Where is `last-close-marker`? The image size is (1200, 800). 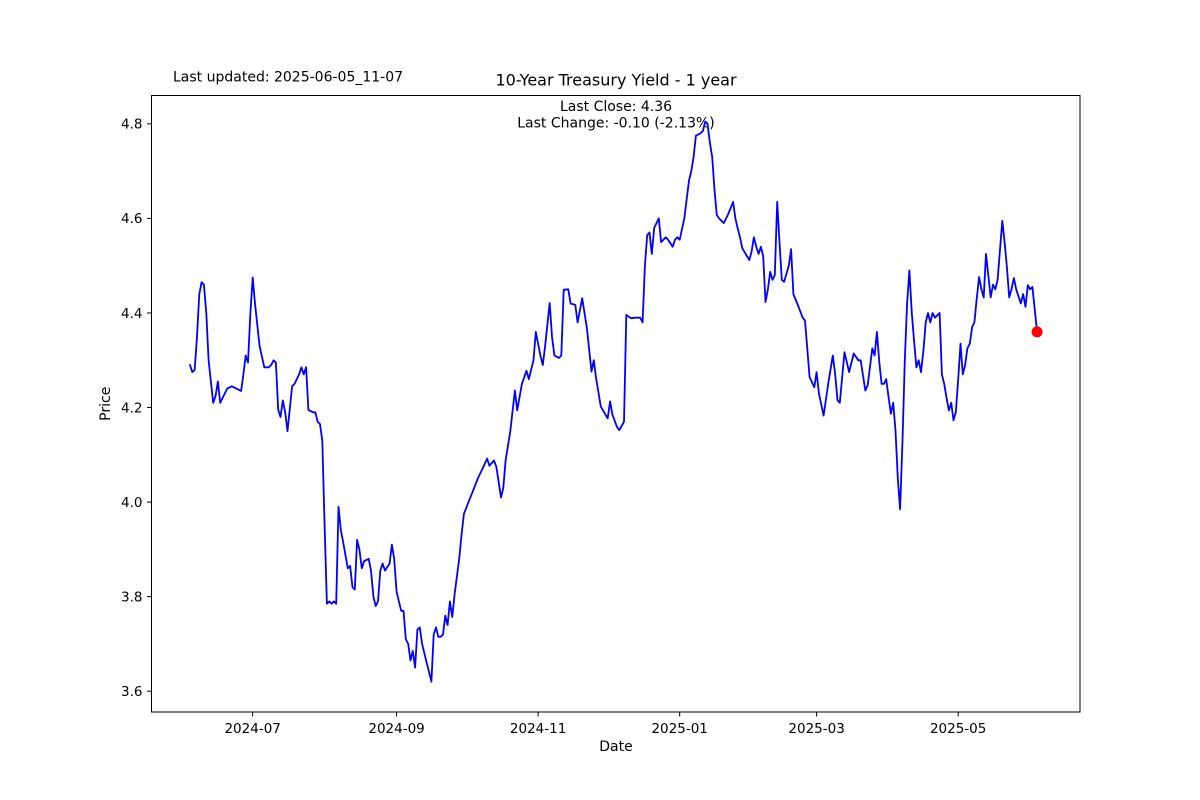
last-close-marker is located at coordinates (1037, 332).